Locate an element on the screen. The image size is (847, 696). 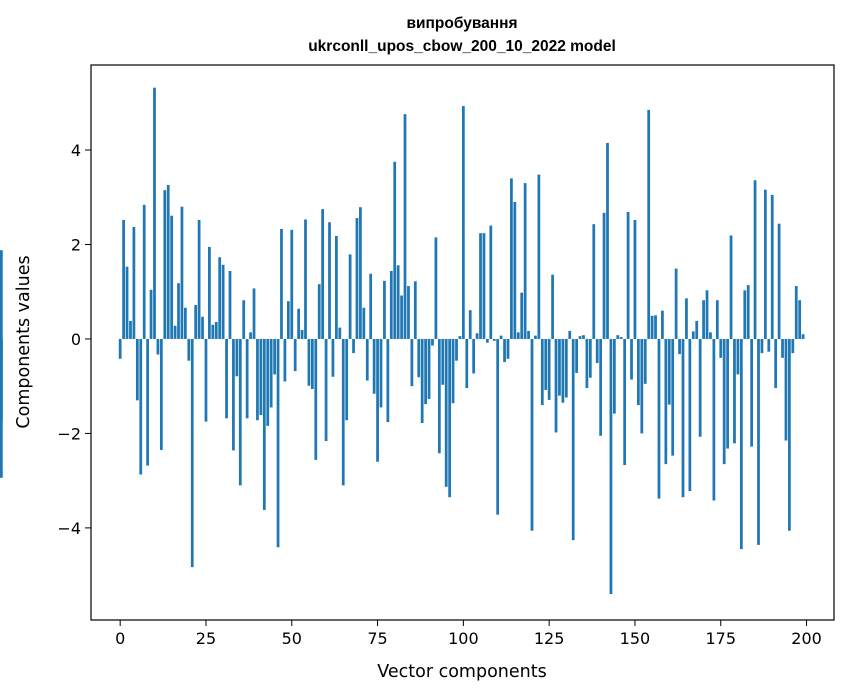
x-tick-label: 100 is located at coordinates (463, 638).